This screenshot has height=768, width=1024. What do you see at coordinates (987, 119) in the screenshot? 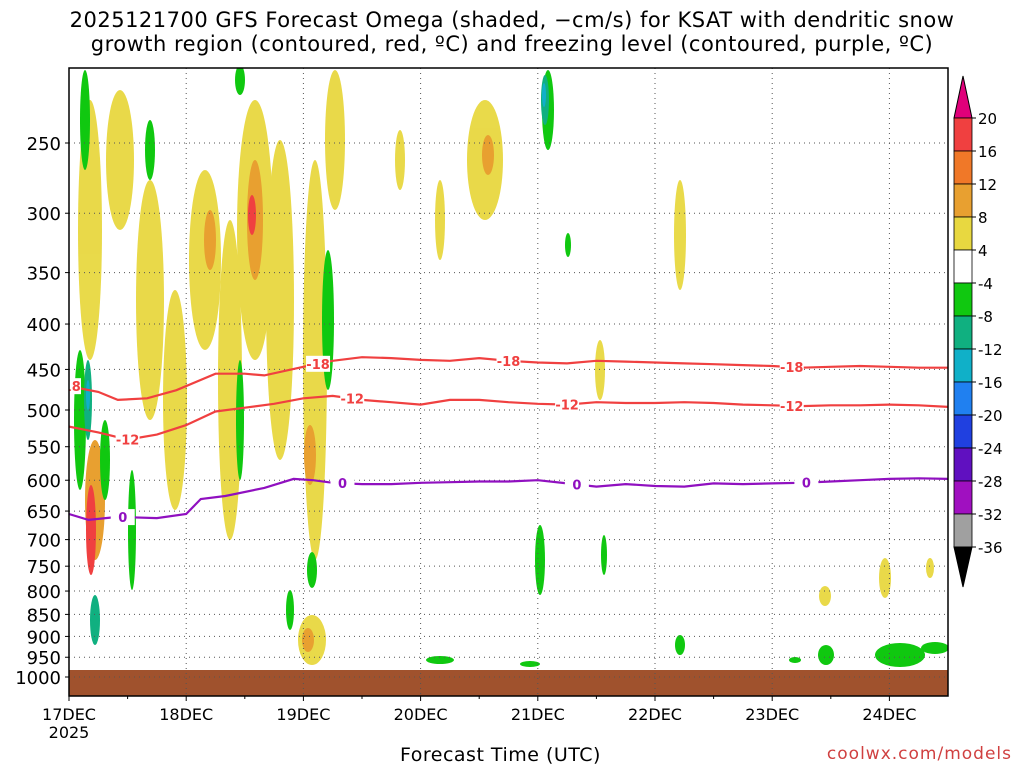
I see `colorbar-label: 20` at bounding box center [987, 119].